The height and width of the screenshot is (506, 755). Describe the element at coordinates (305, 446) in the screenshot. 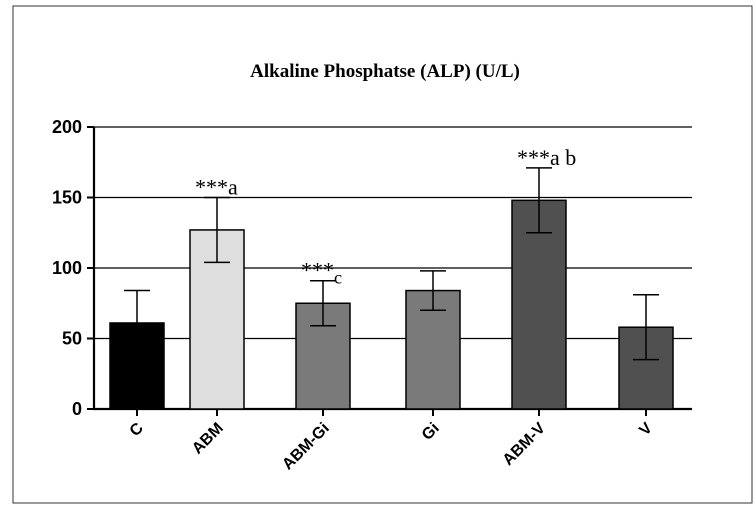

I see `x-tick-label: ABM-Gi` at that location.